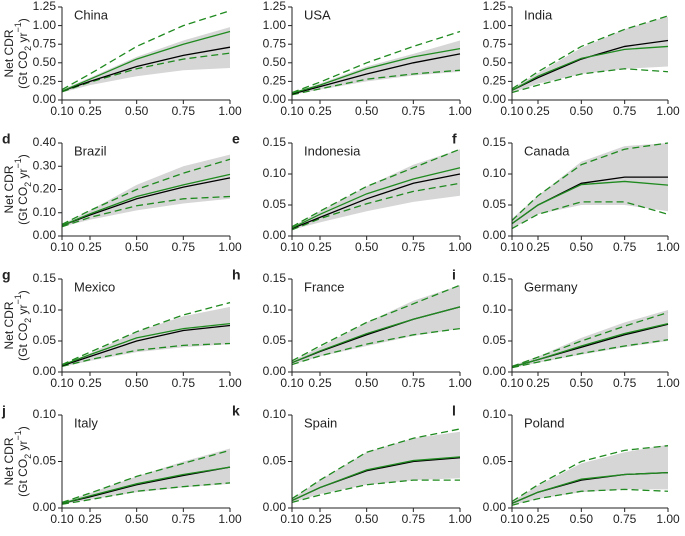  What do you see at coordinates (332, 150) in the screenshot?
I see `panel-title: Indonesia` at bounding box center [332, 150].